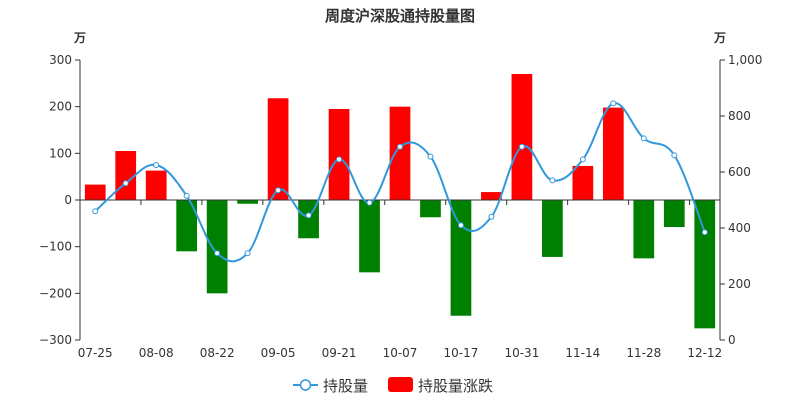  Describe the element at coordinates (60, 60) in the screenshot. I see `left-axis-tick-label: 300` at that location.